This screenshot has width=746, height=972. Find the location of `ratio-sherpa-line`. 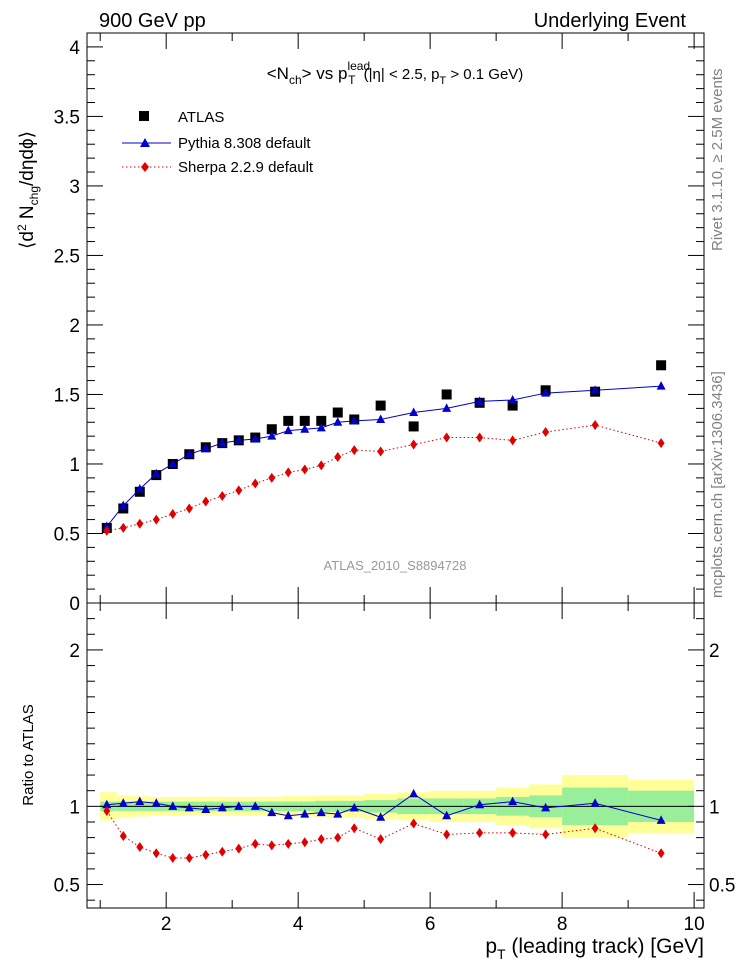

ratio-sherpa-line is located at coordinates (384, 834).